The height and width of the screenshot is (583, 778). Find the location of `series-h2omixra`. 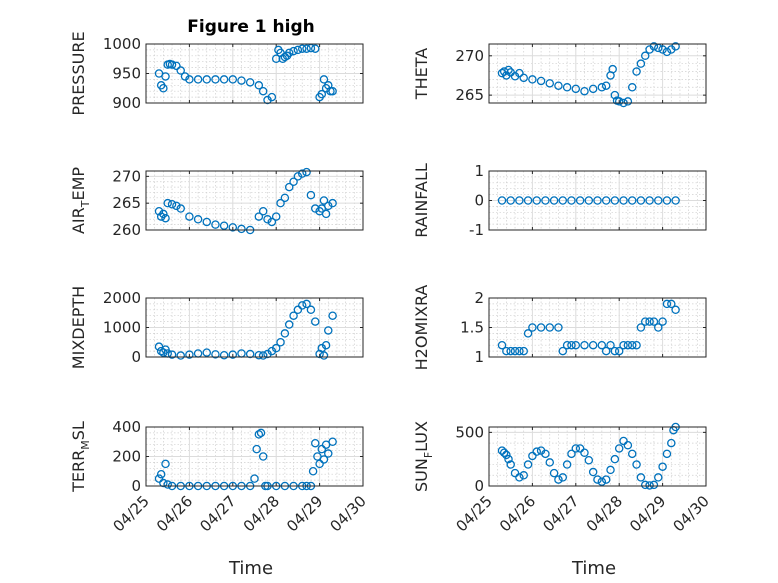

series-h2omixra is located at coordinates (588, 327).